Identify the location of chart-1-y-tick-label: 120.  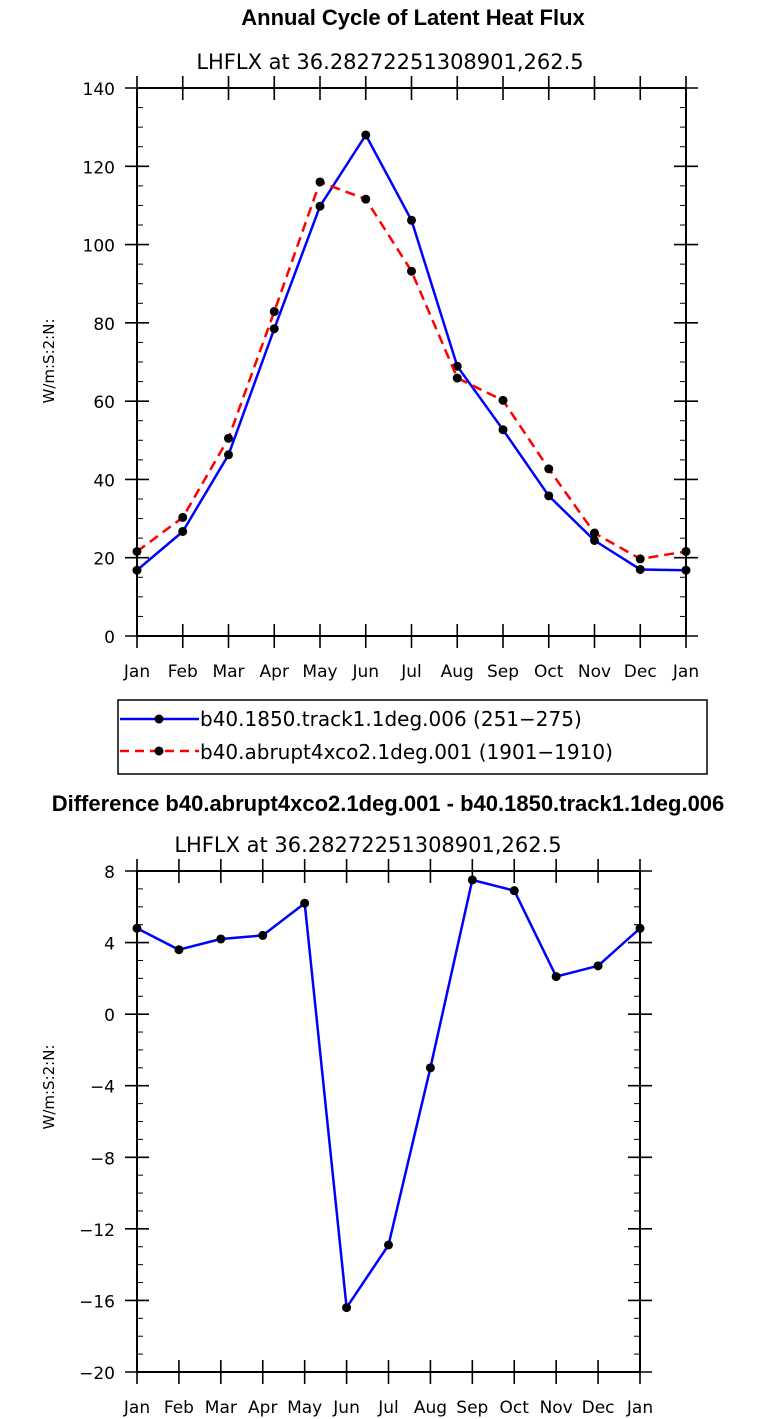
(99, 168).